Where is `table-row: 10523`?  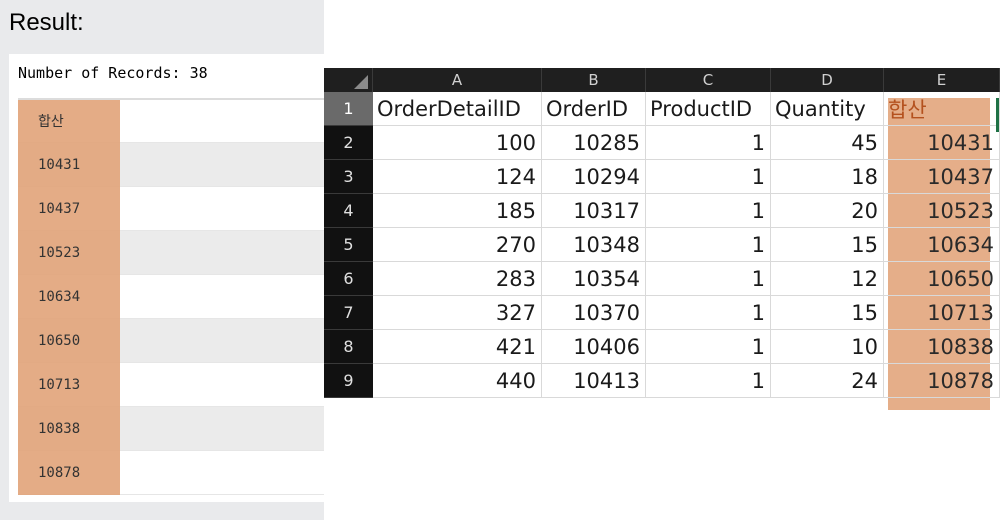
table-row: 10523 is located at coordinates (171, 253).